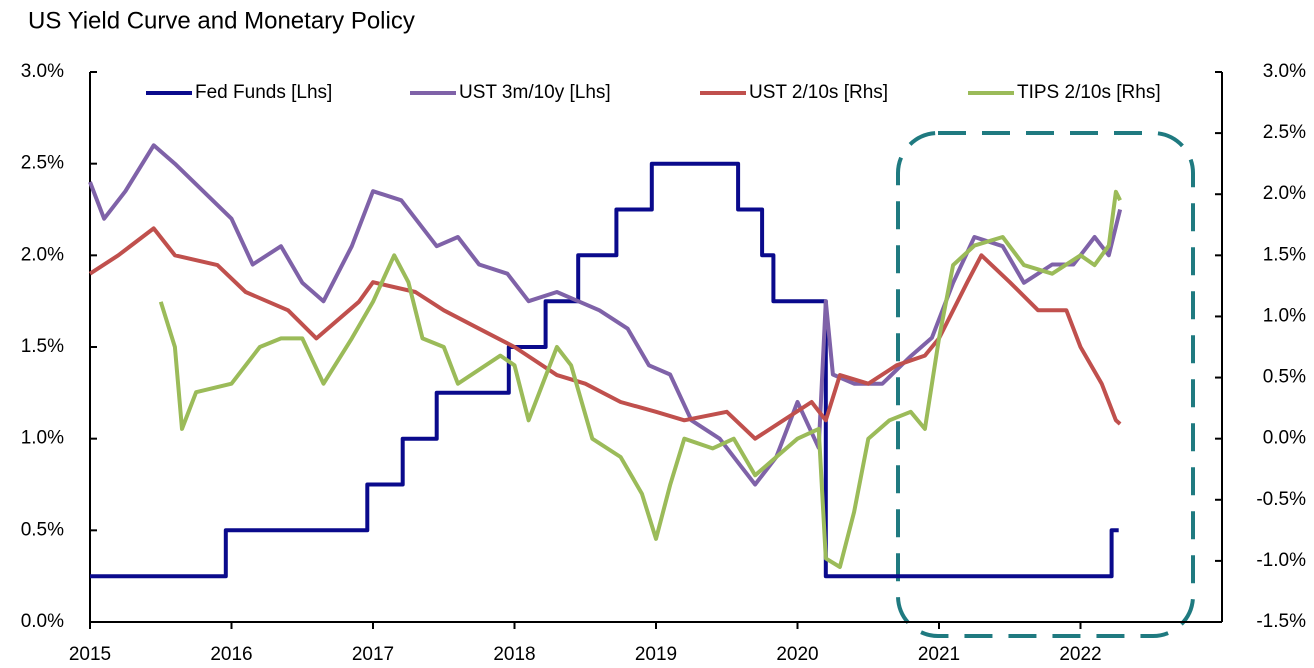  What do you see at coordinates (221, 20) in the screenshot?
I see `chart-title: US Yield Curve and Monetary Policy` at bounding box center [221, 20].